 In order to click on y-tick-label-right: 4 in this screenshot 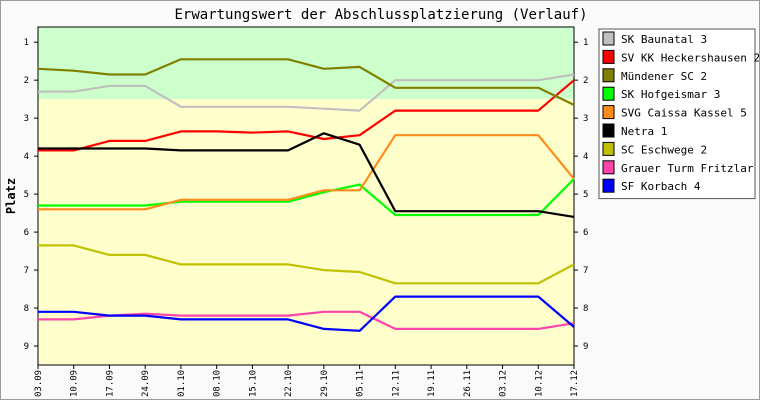, I will do `click(585, 157)`.